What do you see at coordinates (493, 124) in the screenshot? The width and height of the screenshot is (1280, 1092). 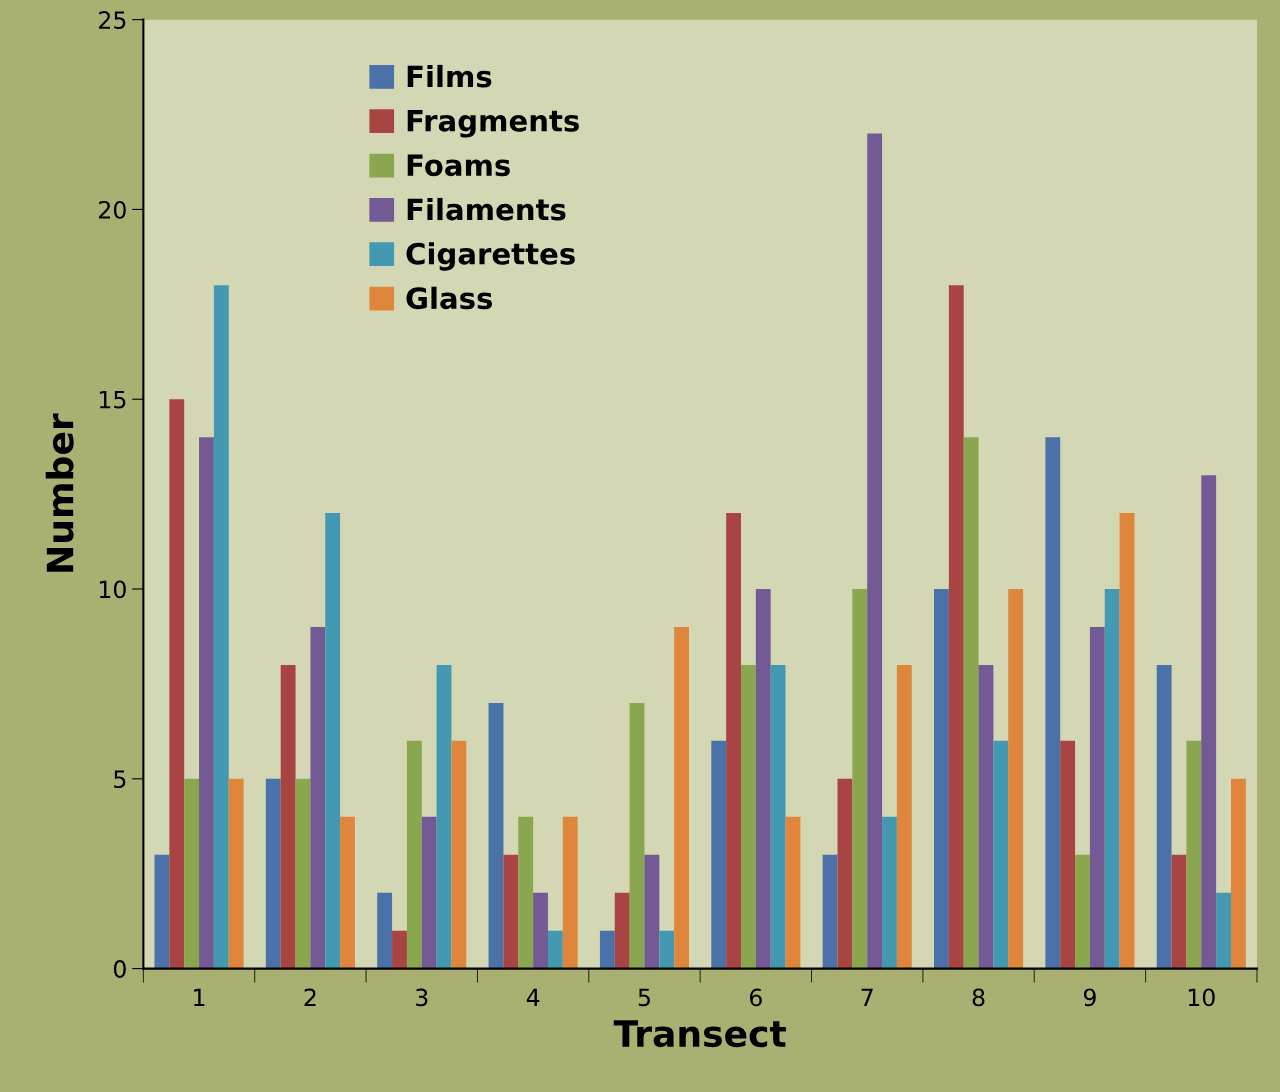 I see `legend-label: Fragments` at bounding box center [493, 124].